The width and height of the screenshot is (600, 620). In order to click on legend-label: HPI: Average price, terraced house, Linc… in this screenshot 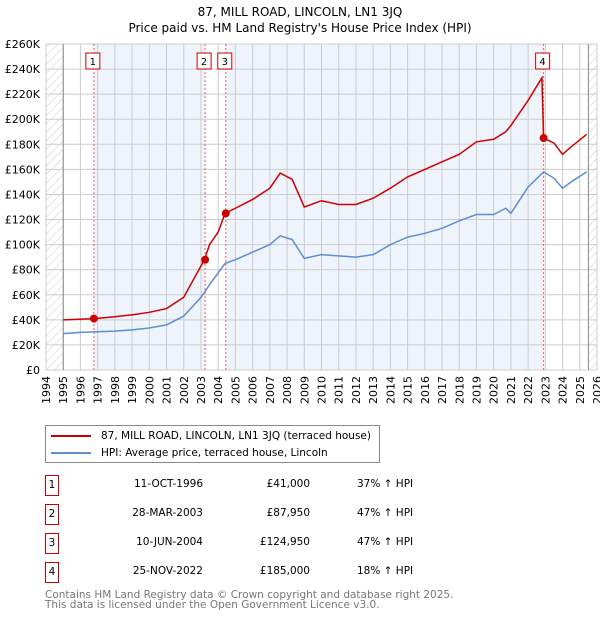, I will do `click(214, 453)`.